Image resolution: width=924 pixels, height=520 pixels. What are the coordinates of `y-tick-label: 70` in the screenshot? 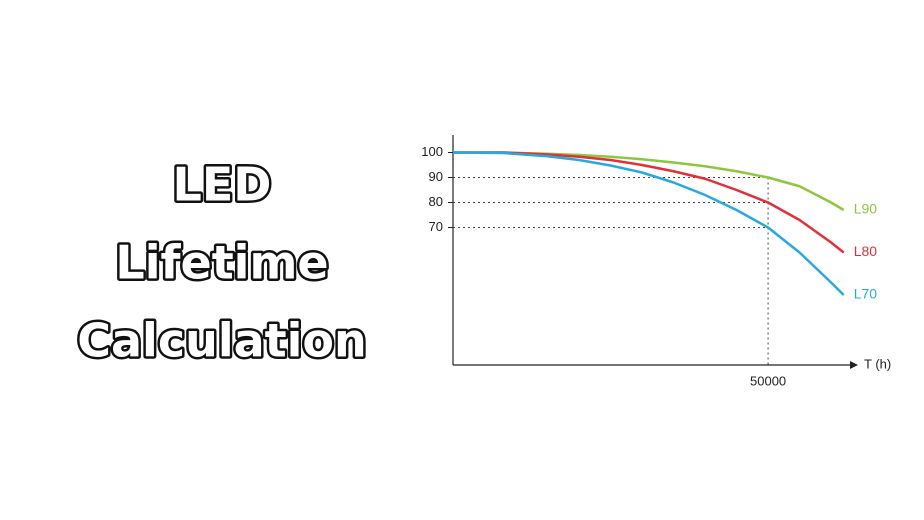 It's located at (436, 226).